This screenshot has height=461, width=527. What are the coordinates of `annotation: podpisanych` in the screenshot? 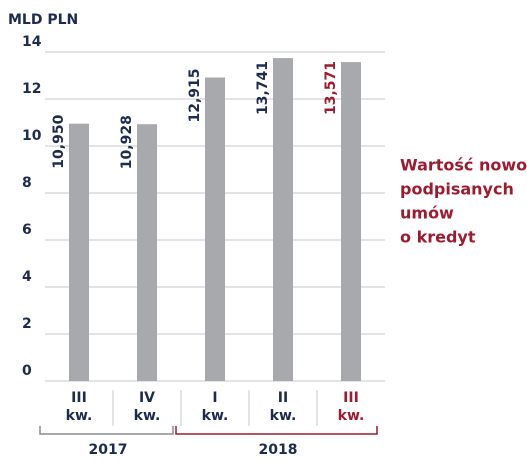 It's located at (457, 189).